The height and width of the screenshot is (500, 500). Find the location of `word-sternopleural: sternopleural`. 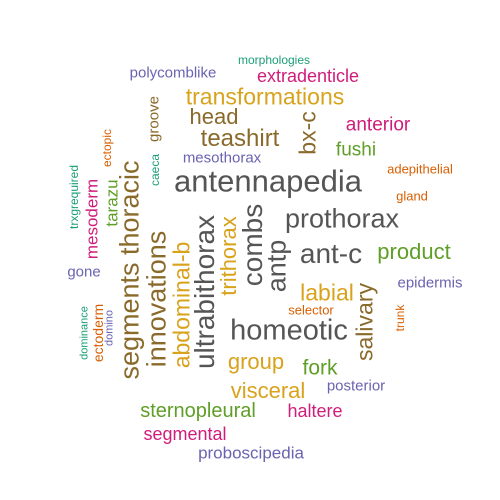

word-sternopleural: sternopleural is located at coordinates (198, 411).